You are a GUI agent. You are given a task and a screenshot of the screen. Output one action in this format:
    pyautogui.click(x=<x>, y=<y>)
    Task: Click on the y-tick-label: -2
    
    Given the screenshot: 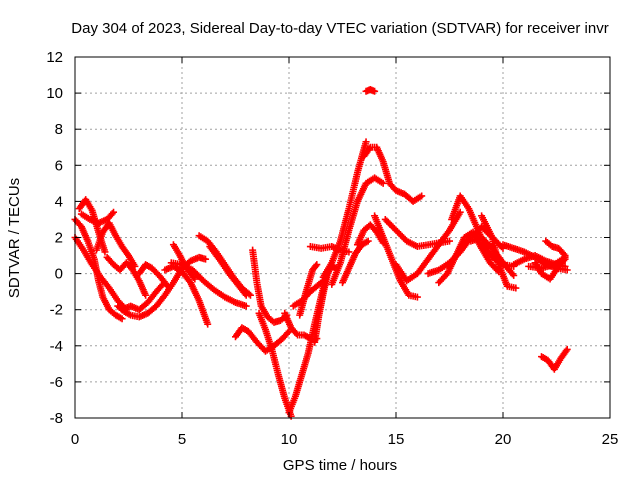 What is the action you would take?
    pyautogui.click(x=56, y=310)
    